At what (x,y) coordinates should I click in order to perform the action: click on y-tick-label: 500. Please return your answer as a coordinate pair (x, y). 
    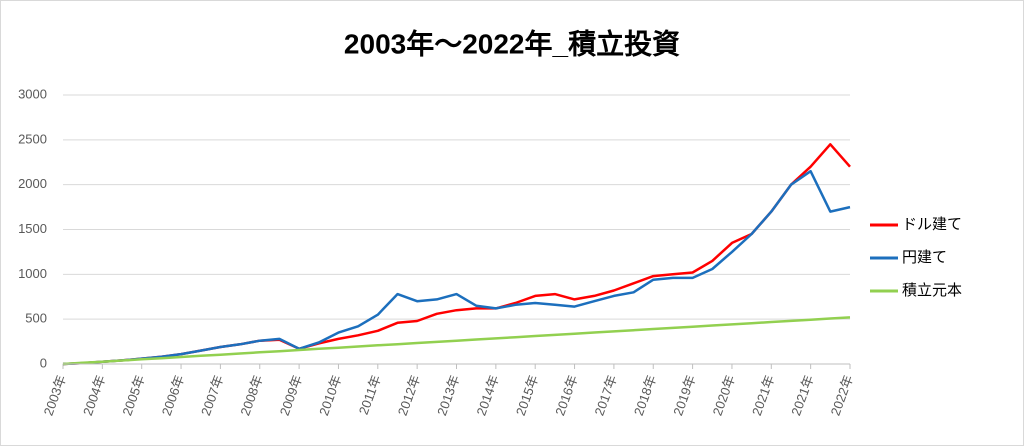
    Looking at the image, I should click on (36, 318).